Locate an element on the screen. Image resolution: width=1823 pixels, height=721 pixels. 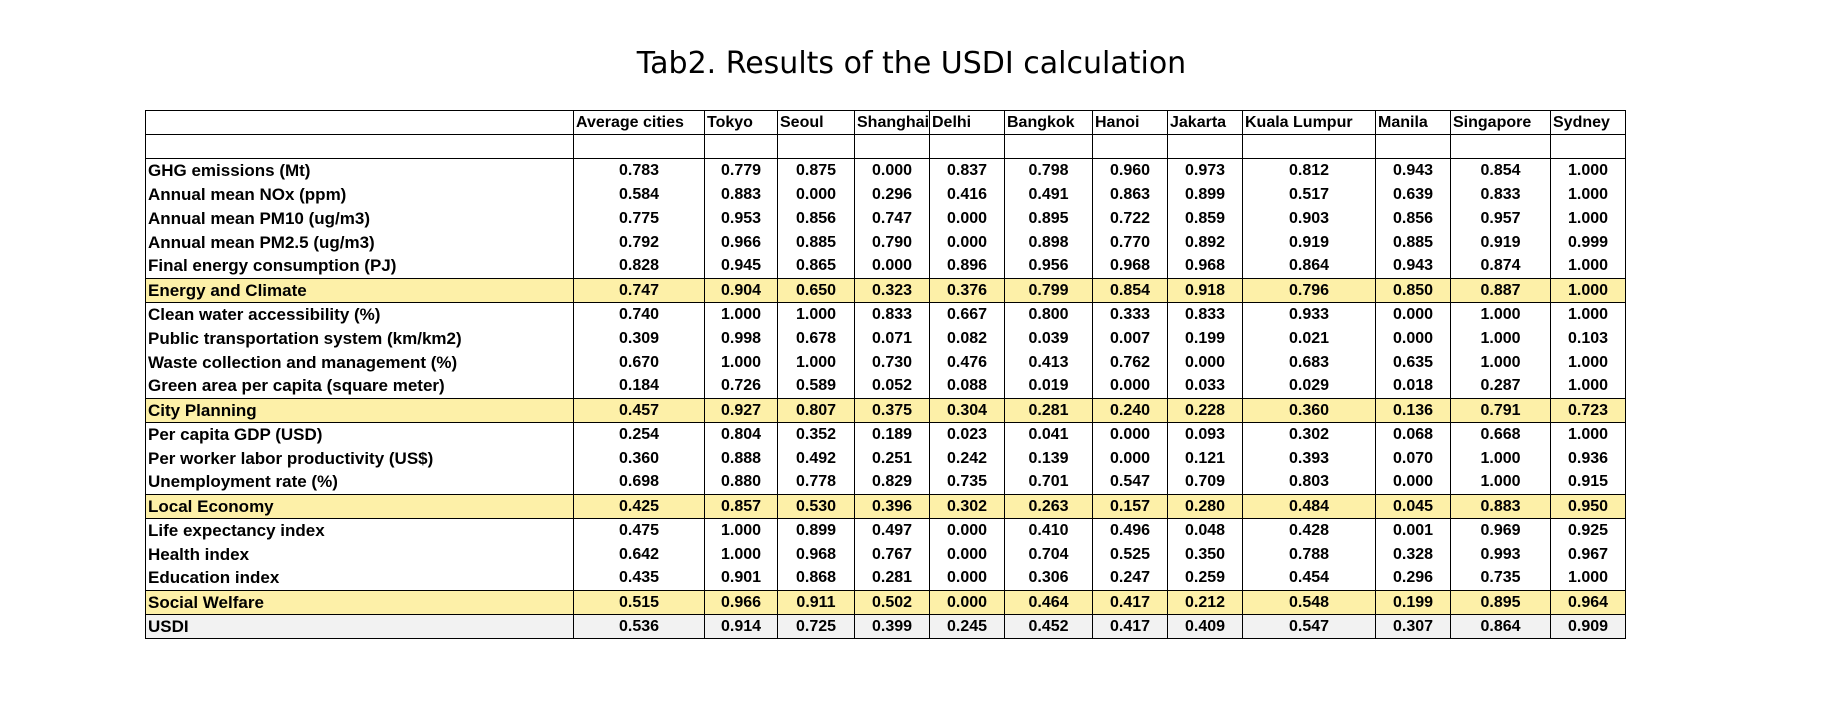
value-cell: 0.306 is located at coordinates (1048, 578).